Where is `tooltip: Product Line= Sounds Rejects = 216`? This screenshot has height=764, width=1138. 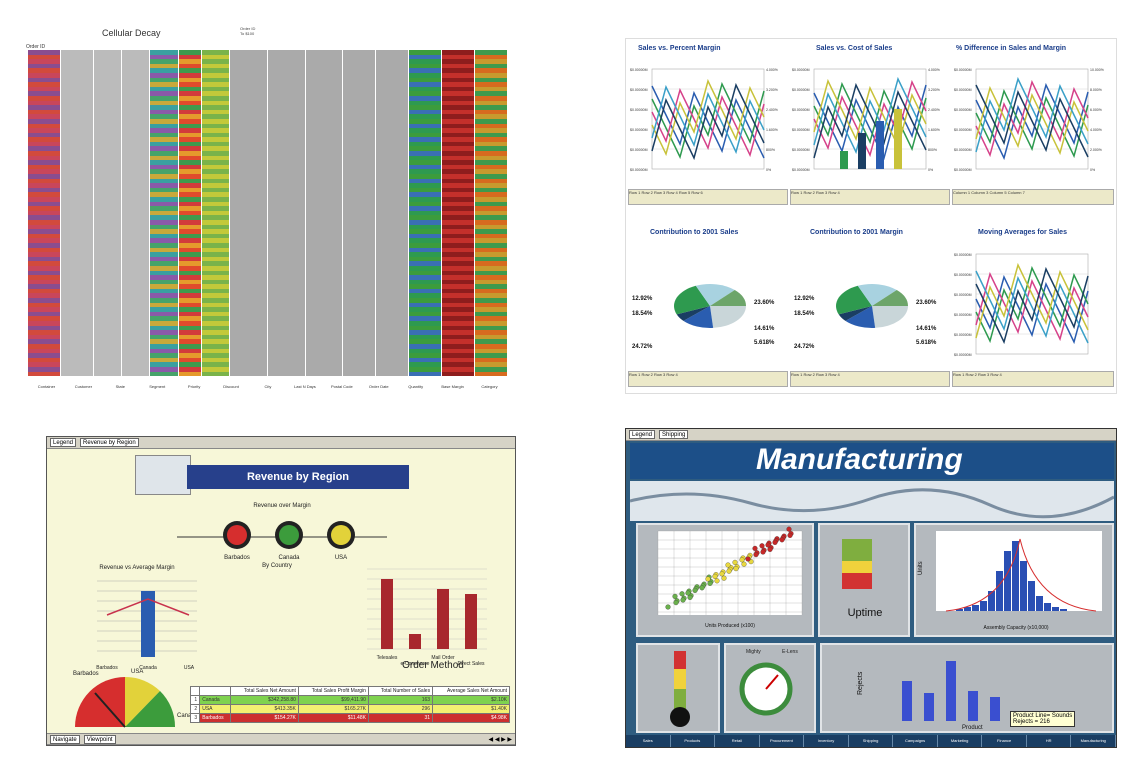 tooltip: Product Line= Sounds Rejects = 216 is located at coordinates (1043, 719).